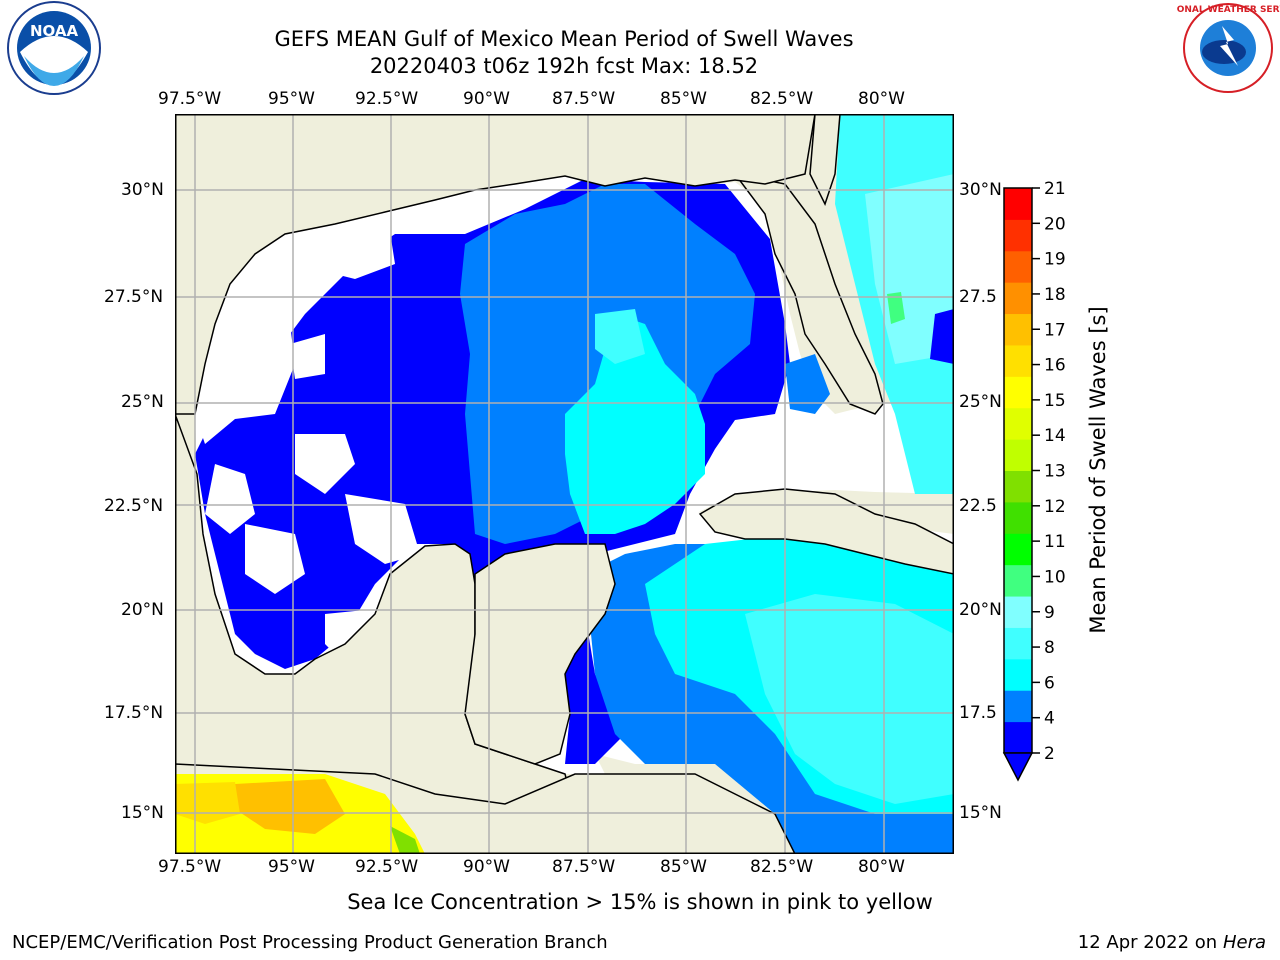  Describe the element at coordinates (881, 867) in the screenshot. I see `lon-tick-bottom: 80°W` at that location.